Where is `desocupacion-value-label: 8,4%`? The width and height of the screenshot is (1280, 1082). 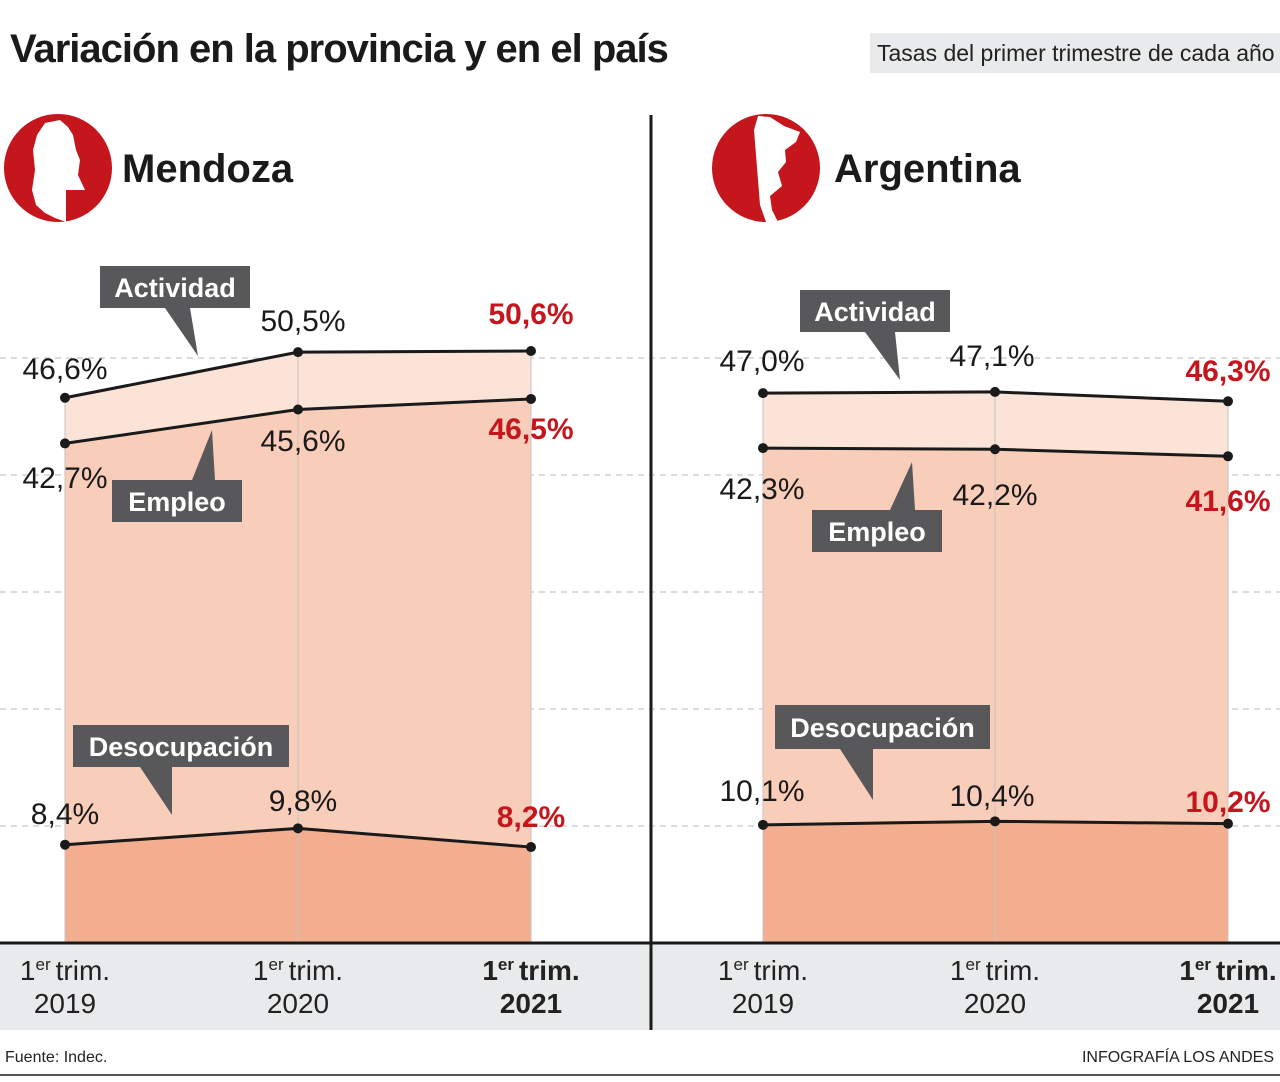
desocupacion-value-label: 8,4% is located at coordinates (65, 814).